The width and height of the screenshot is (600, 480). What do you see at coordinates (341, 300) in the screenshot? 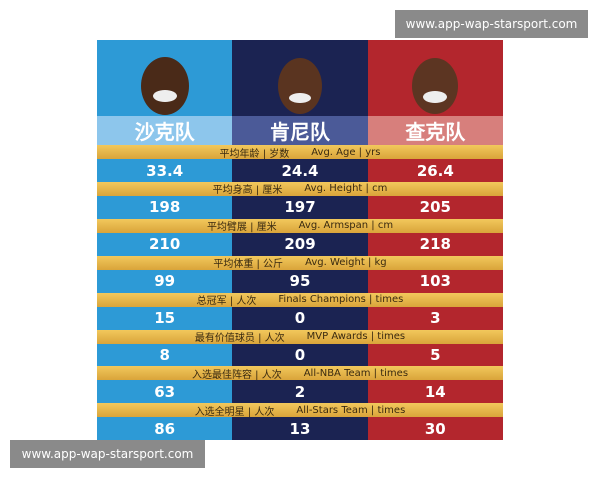
I see `label-en: Finals Champions | times` at bounding box center [341, 300].